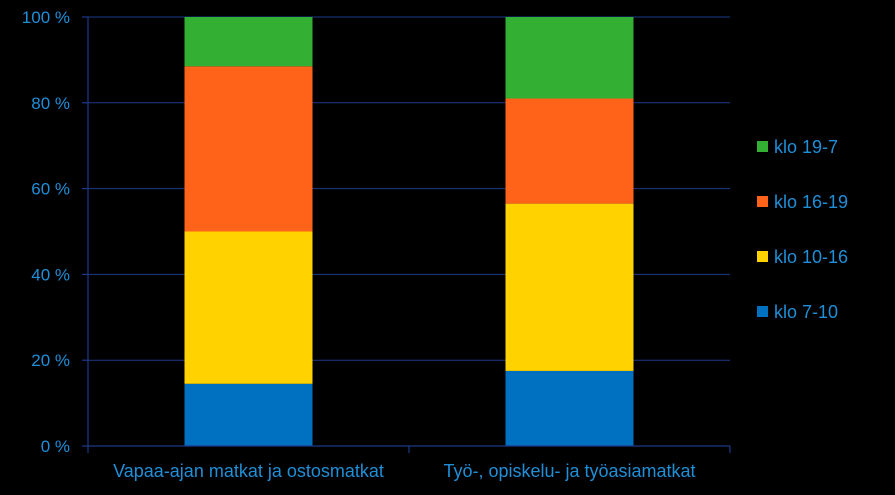 The width and height of the screenshot is (895, 495). Describe the element at coordinates (50, 274) in the screenshot. I see `y-tick-label: 40 %` at that location.